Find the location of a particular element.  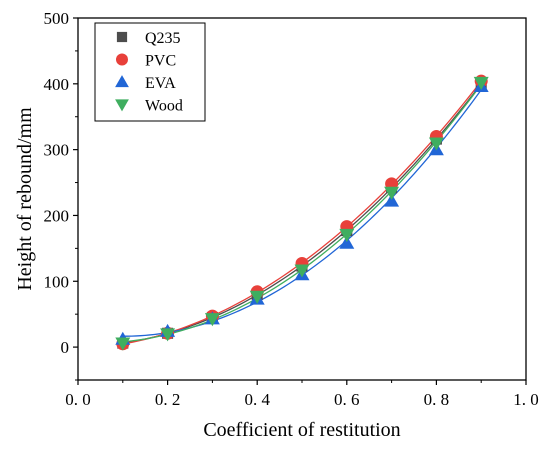

x-axis-label: Coefficient of restitution is located at coordinates (301, 430).